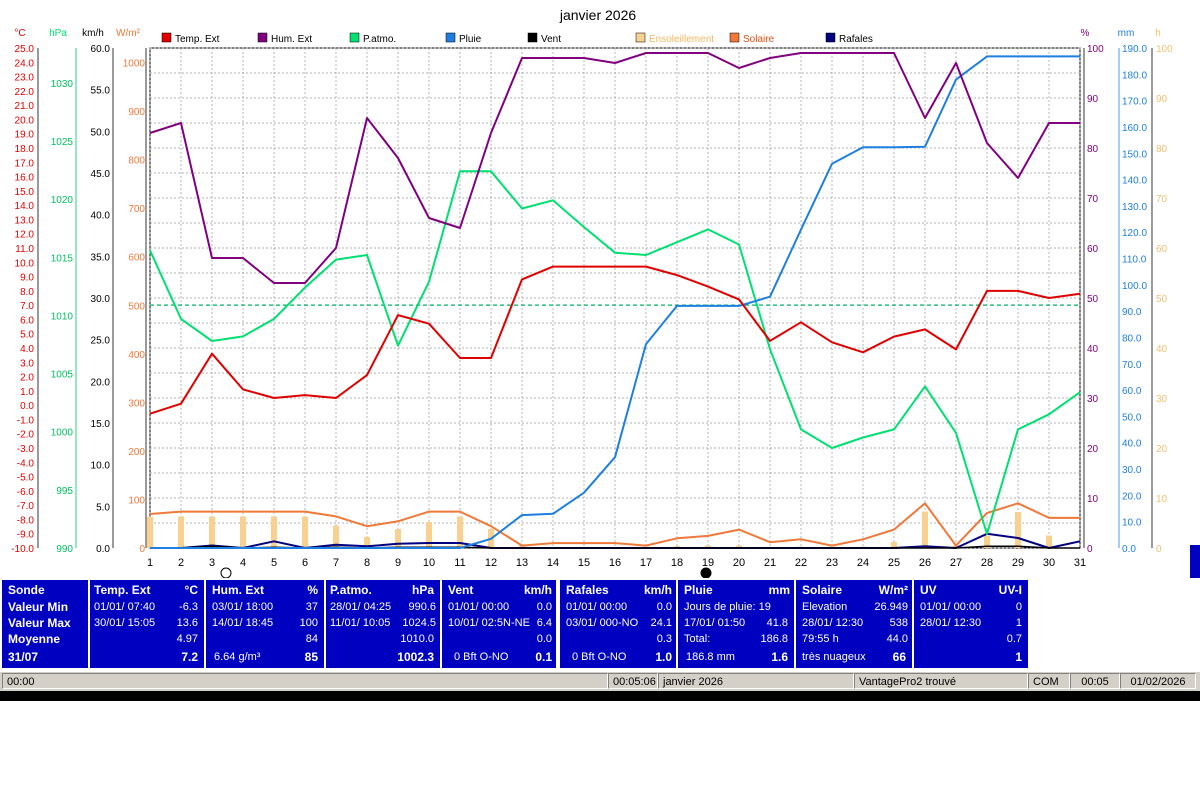 Image resolution: width=1200 pixels, height=787 pixels. What do you see at coordinates (26, 535) in the screenshot?
I see `temp-axis-tick: -9.0` at bounding box center [26, 535].